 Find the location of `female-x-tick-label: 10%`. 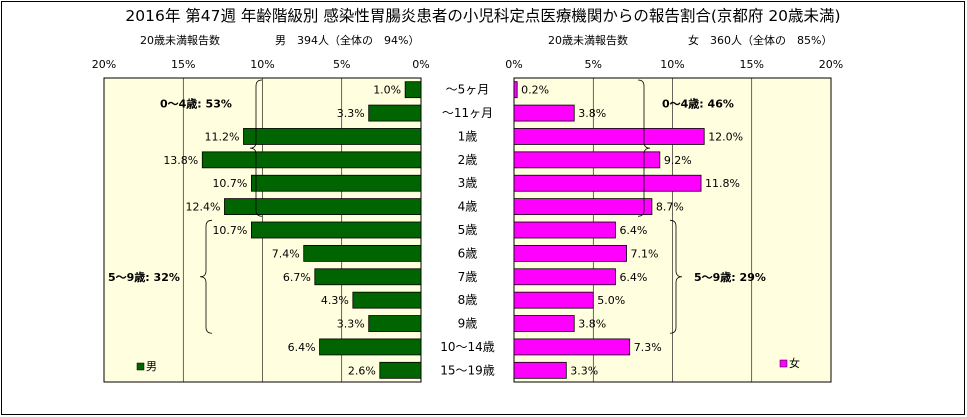

female-x-tick-label: 10% is located at coordinates (672, 64).